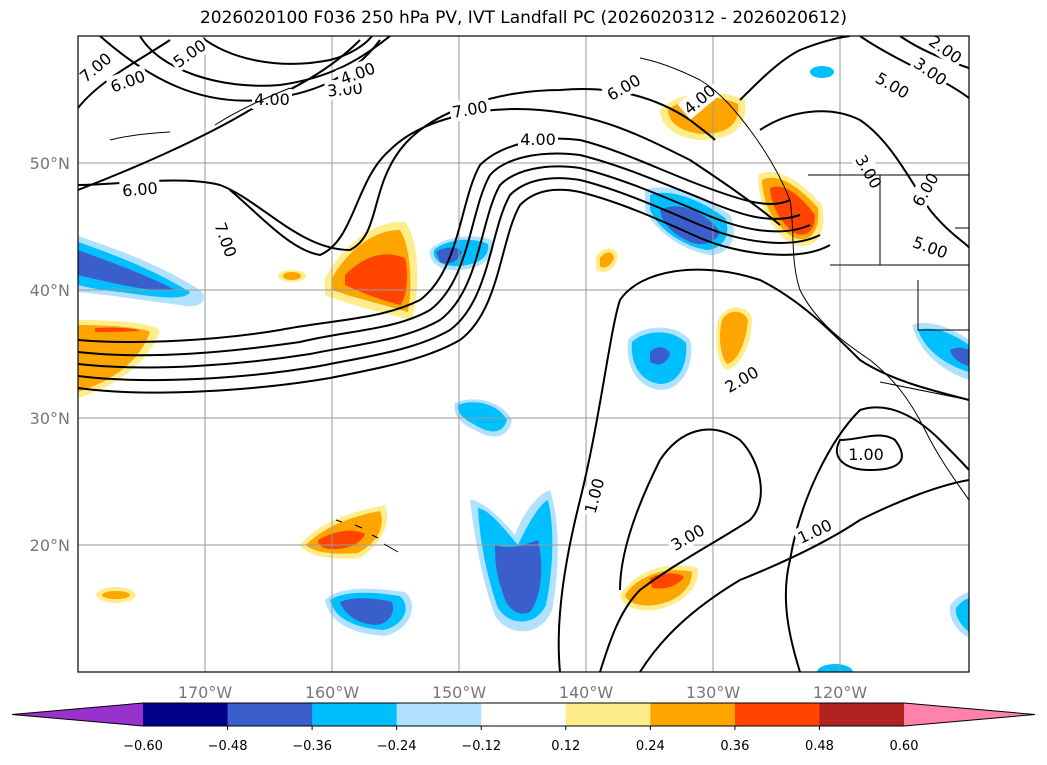 This screenshot has width=1047, height=765. I want to click on lon-tick: 170°W, so click(205, 692).